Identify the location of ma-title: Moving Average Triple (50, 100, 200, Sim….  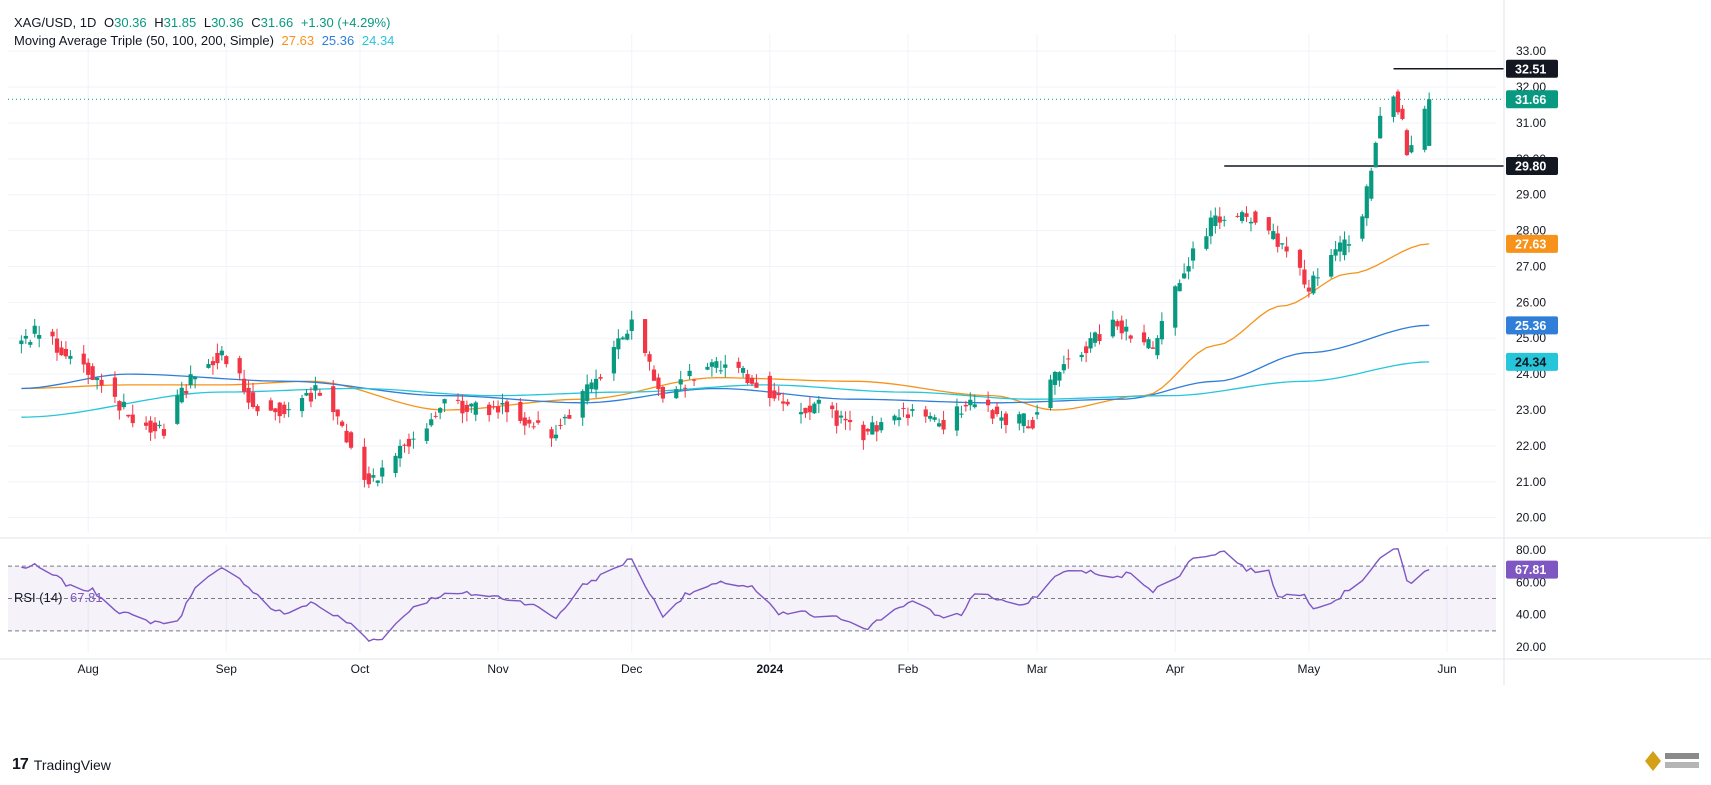
(144, 40).